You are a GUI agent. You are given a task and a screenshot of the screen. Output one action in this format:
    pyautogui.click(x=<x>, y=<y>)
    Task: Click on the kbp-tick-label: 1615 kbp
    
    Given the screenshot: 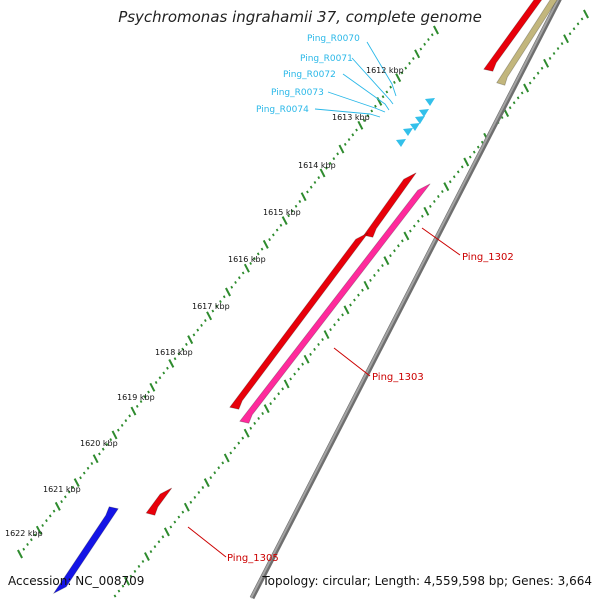 What is the action you would take?
    pyautogui.click(x=282, y=212)
    